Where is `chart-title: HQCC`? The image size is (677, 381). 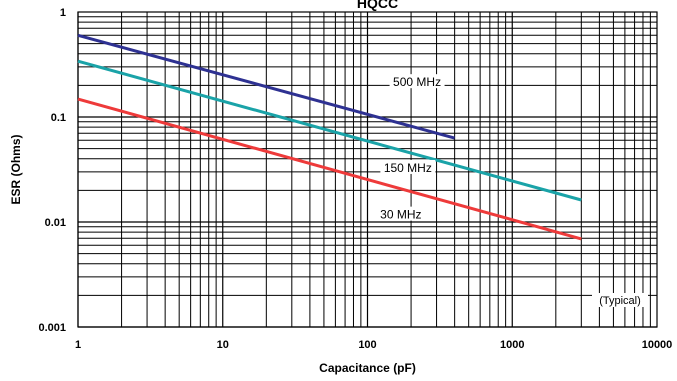 chart-title: HQCC is located at coordinates (377, 5).